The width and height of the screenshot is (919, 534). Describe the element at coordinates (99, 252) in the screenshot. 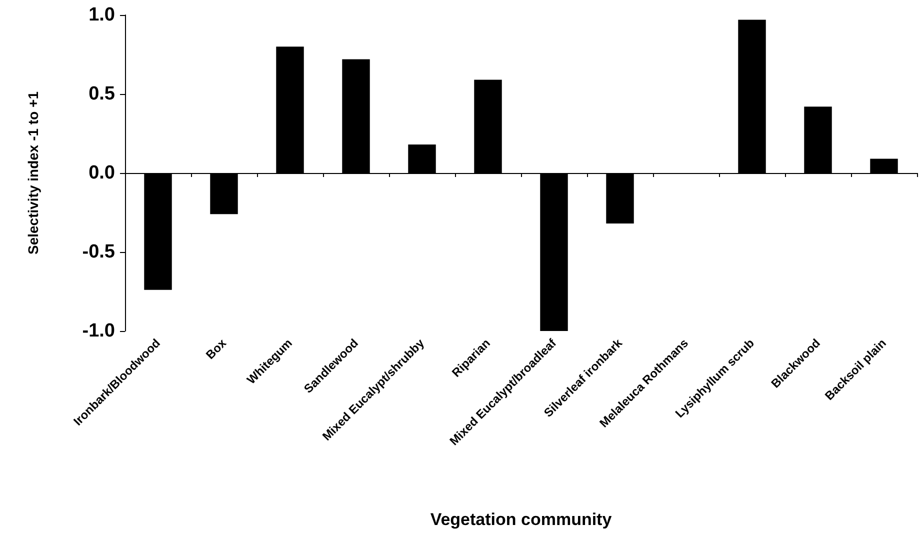

I see `y-tick-label: -0.5` at that location.